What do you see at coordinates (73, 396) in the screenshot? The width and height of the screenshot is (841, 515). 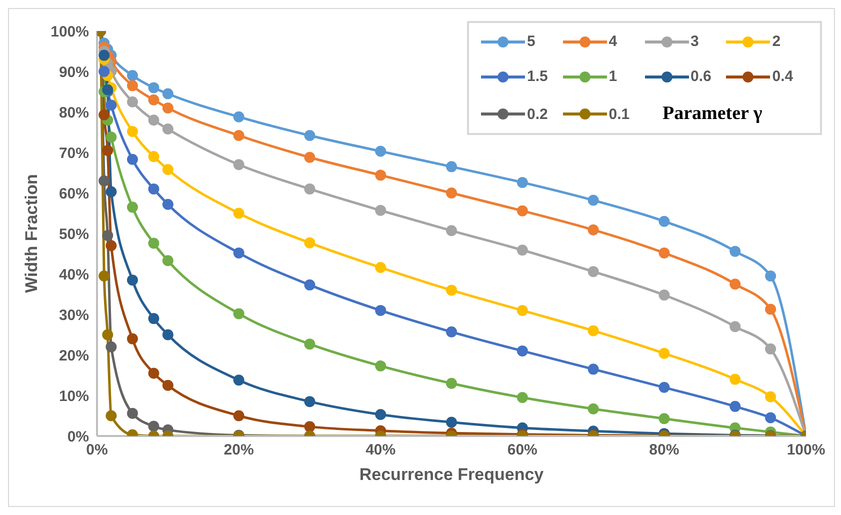 I see `y-tick-label: 10%` at bounding box center [73, 396].